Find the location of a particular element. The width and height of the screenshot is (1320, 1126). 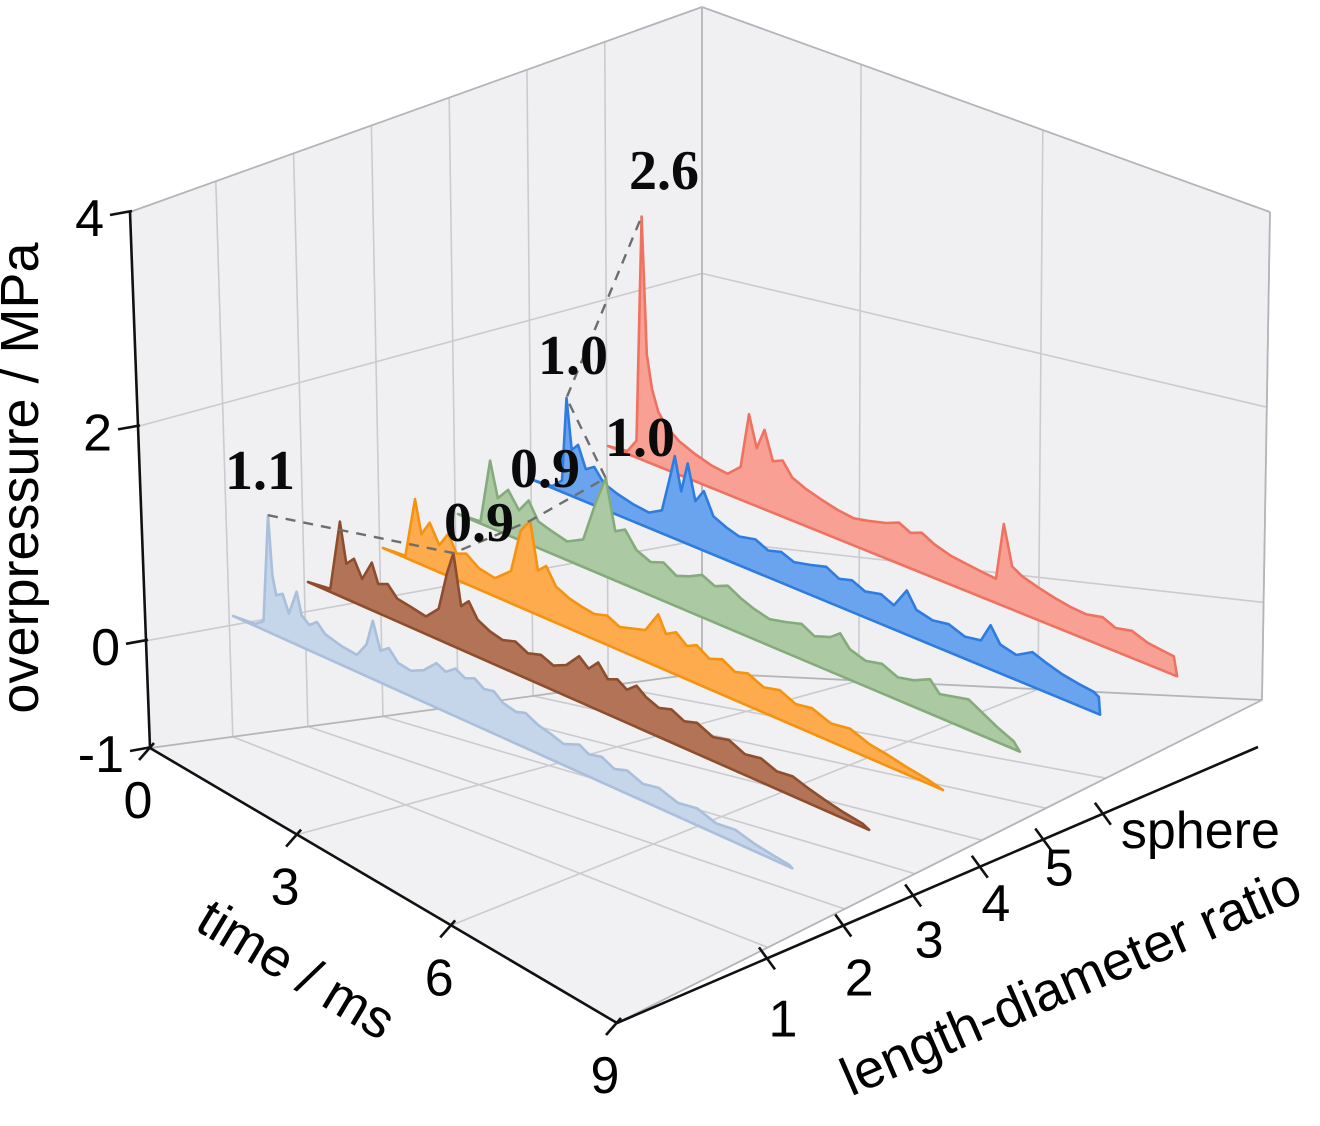

z-axis-line is located at coordinates (140, 480).